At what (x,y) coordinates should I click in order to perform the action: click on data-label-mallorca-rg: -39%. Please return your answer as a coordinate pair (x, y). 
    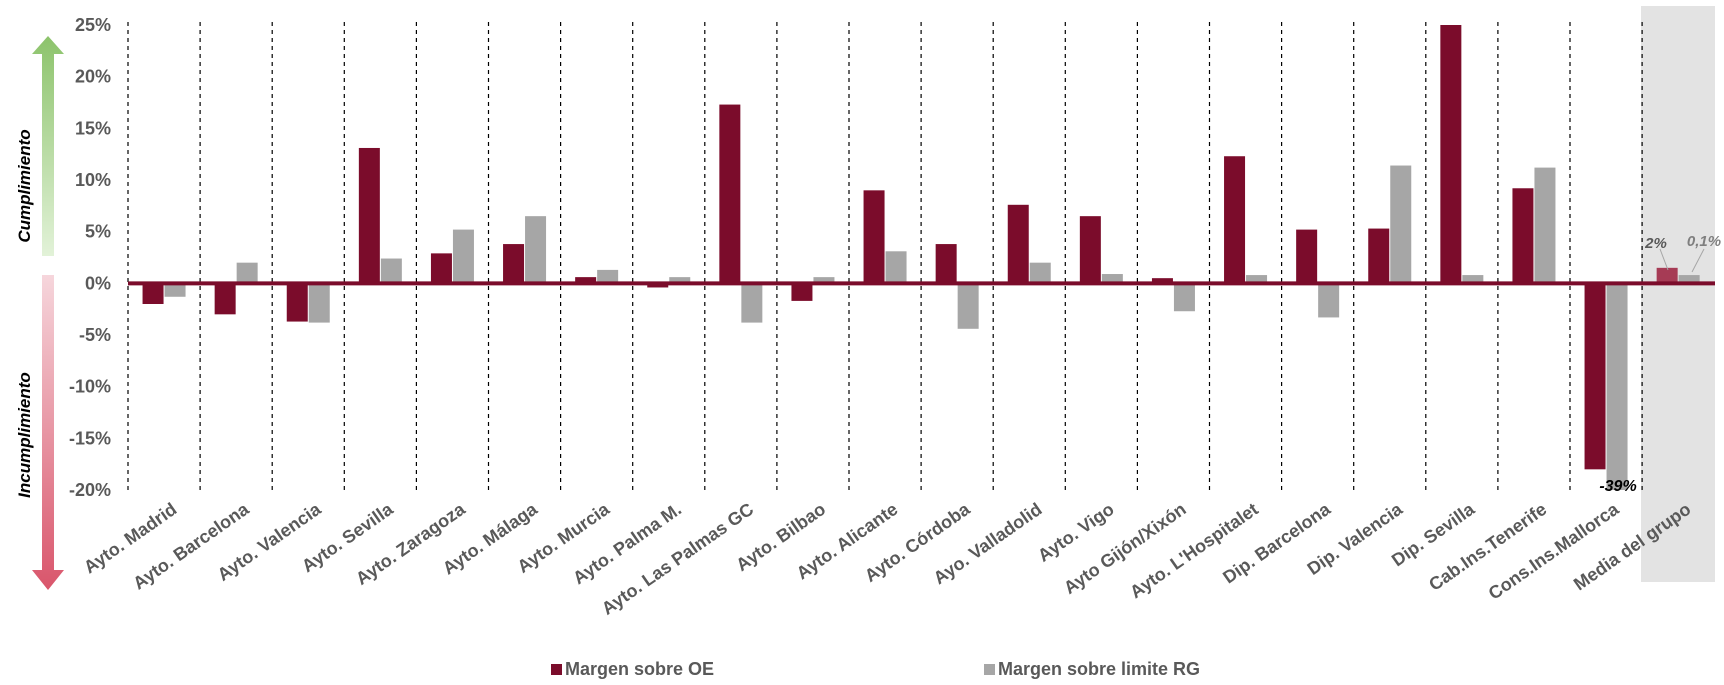
    Looking at the image, I should click on (1617, 486).